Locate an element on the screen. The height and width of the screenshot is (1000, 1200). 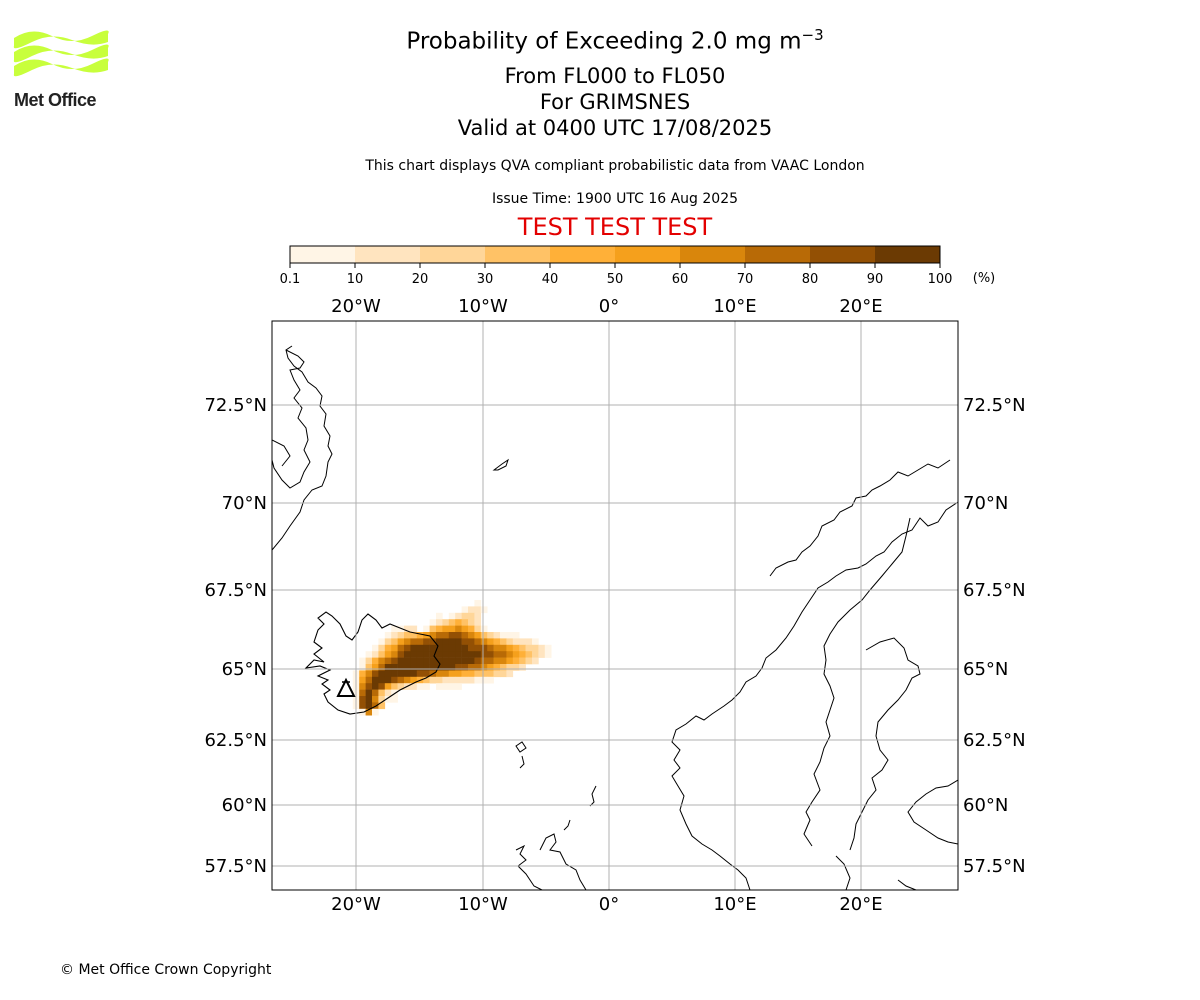
britain-coastline is located at coordinates (556, 837).